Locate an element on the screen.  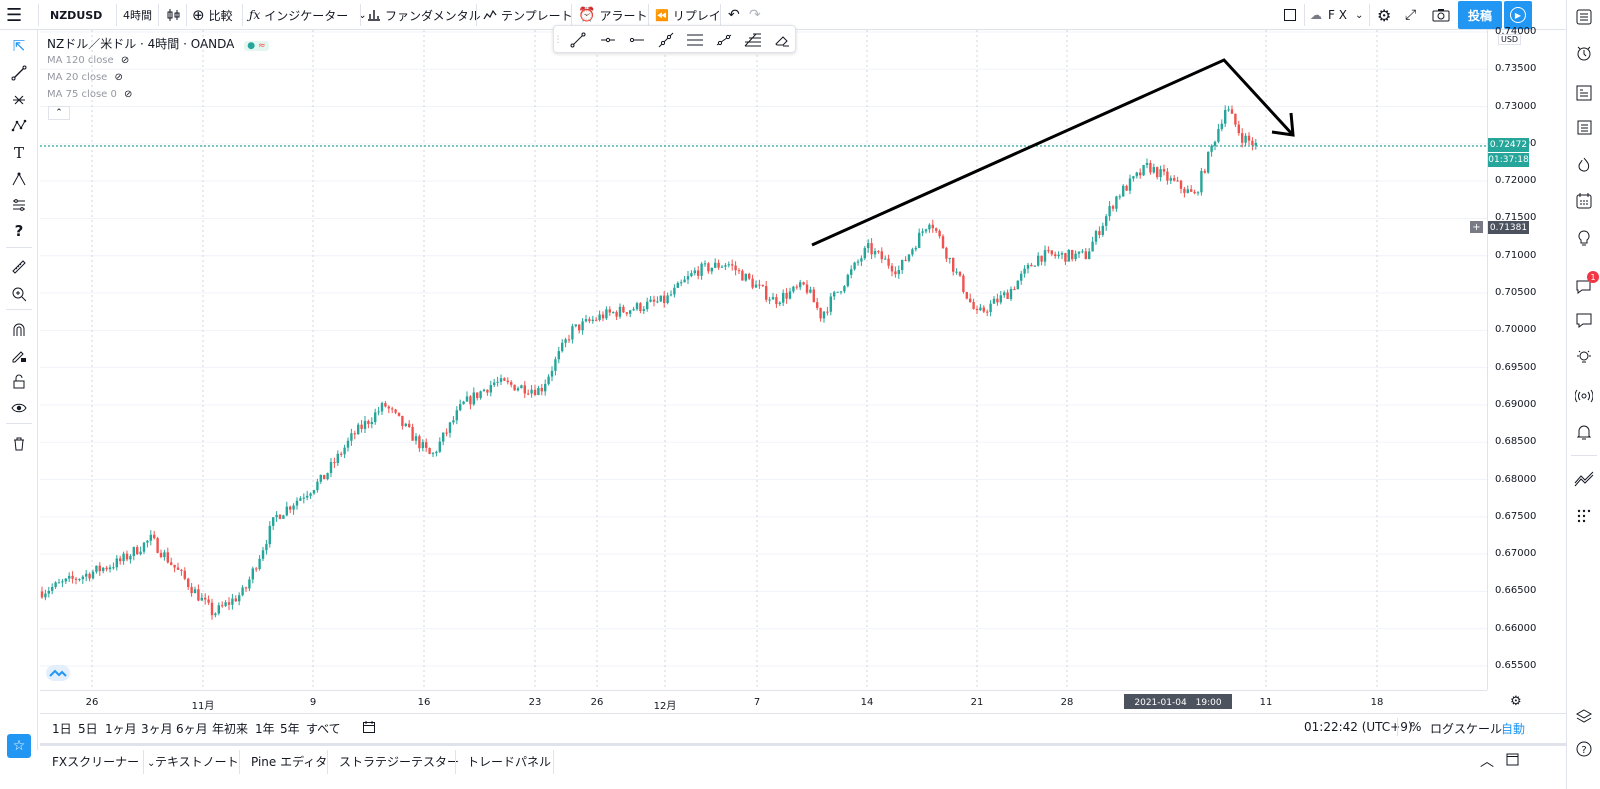
play-button: ▶ is located at coordinates (1518, 15).